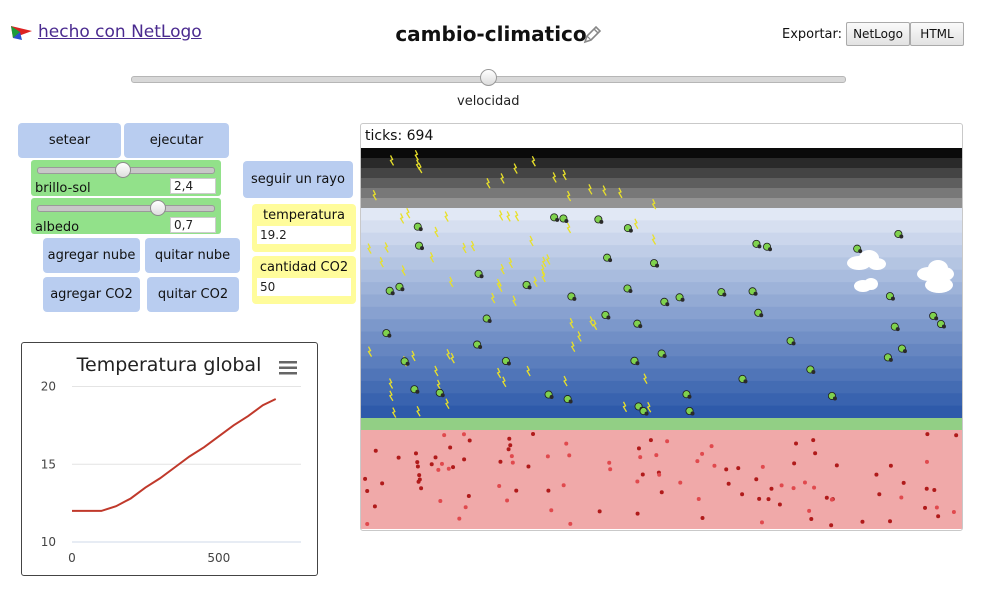  Describe the element at coordinates (488, 77) in the screenshot. I see `speed-slider-thumb` at that location.